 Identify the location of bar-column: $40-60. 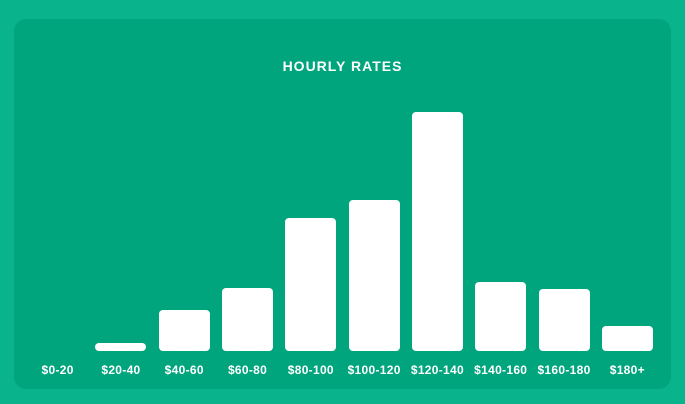
(184, 349).